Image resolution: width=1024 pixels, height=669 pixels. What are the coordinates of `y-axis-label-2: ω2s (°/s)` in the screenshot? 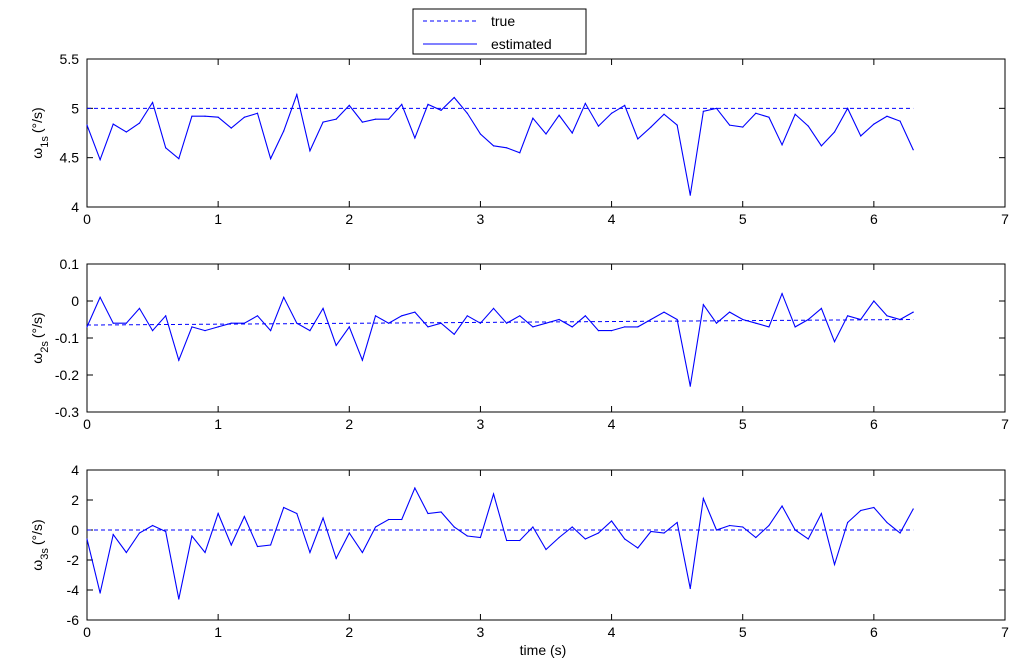 It's located at (40, 337).